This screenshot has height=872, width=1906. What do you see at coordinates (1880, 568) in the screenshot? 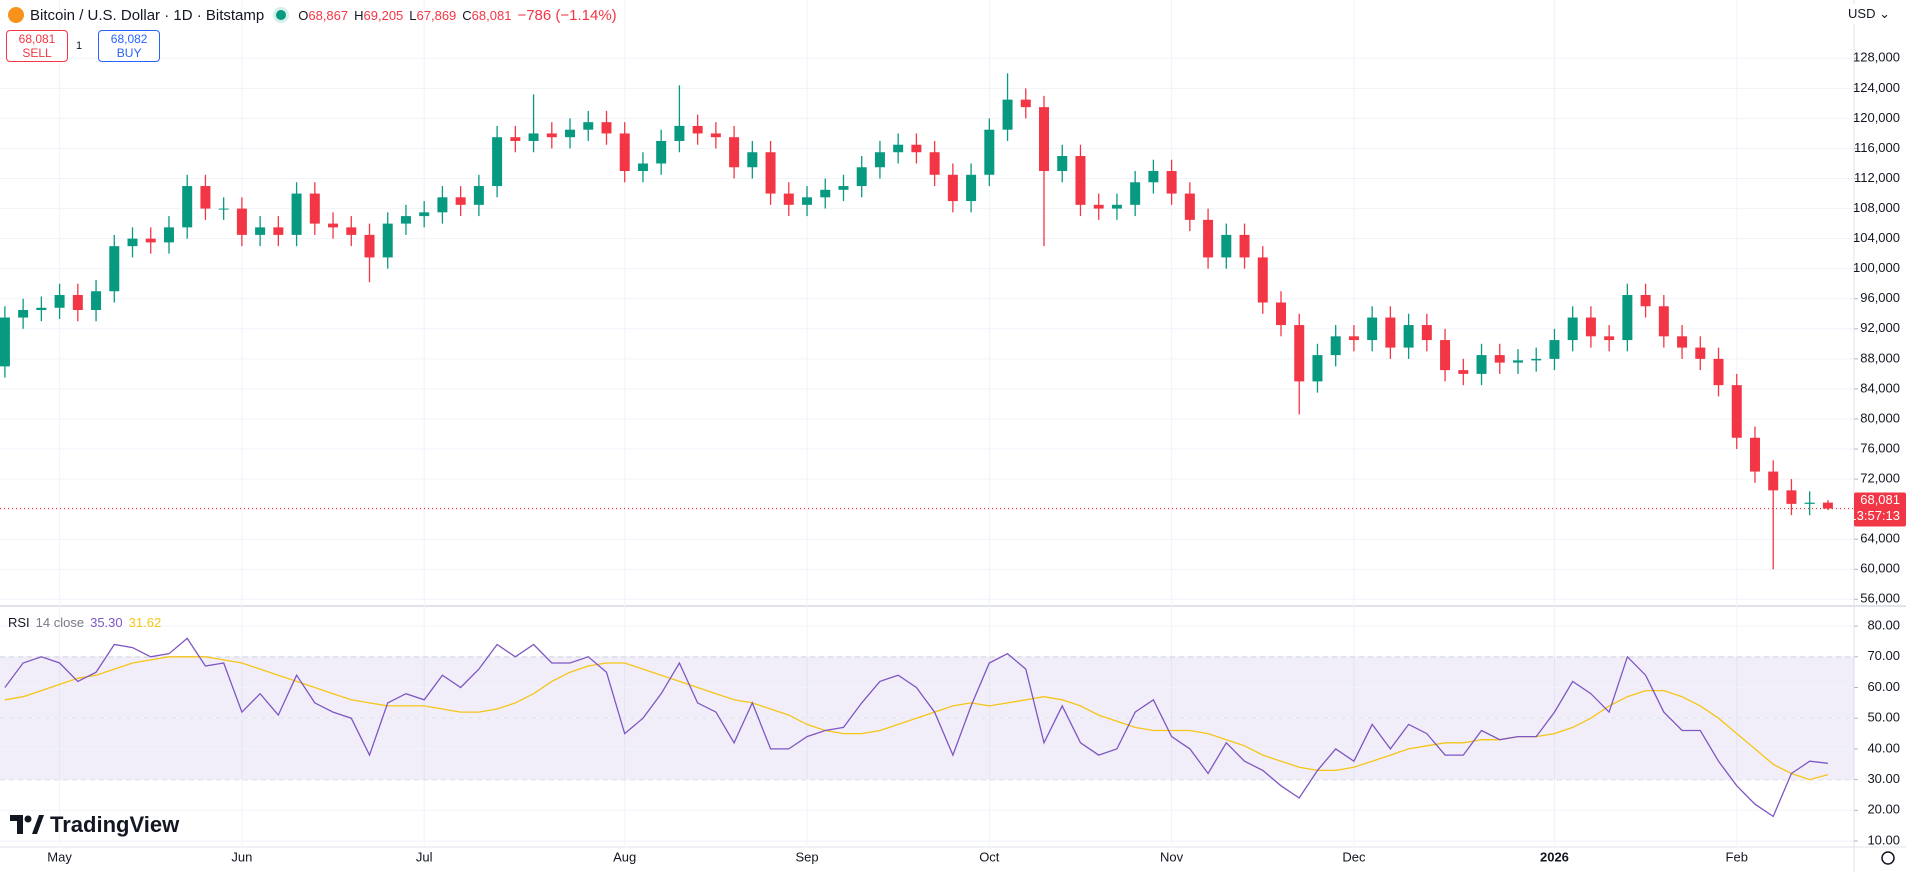
I see `y-tick-label: 60,000` at bounding box center [1880, 568].